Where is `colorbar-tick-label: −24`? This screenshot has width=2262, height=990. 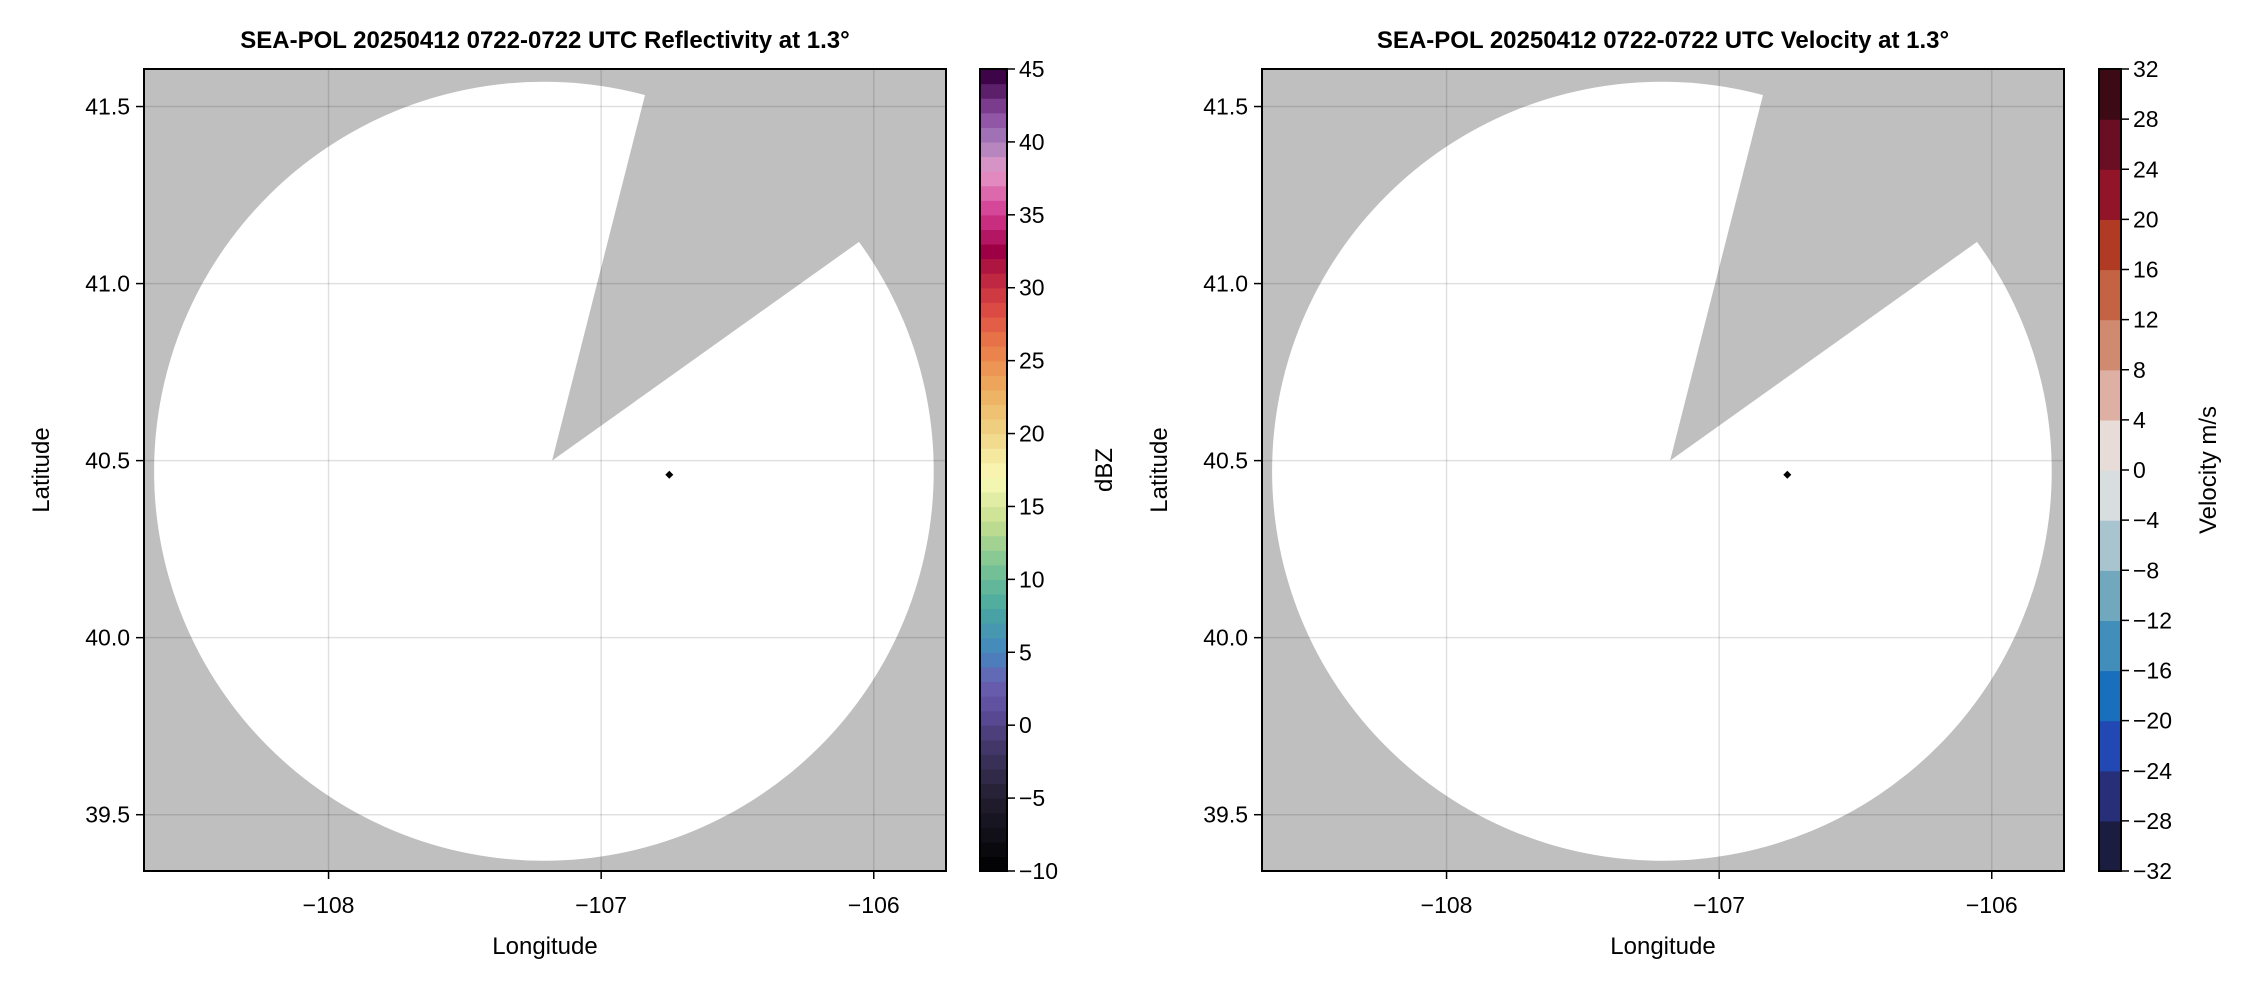 colorbar-tick-label: −24 is located at coordinates (2152, 771).